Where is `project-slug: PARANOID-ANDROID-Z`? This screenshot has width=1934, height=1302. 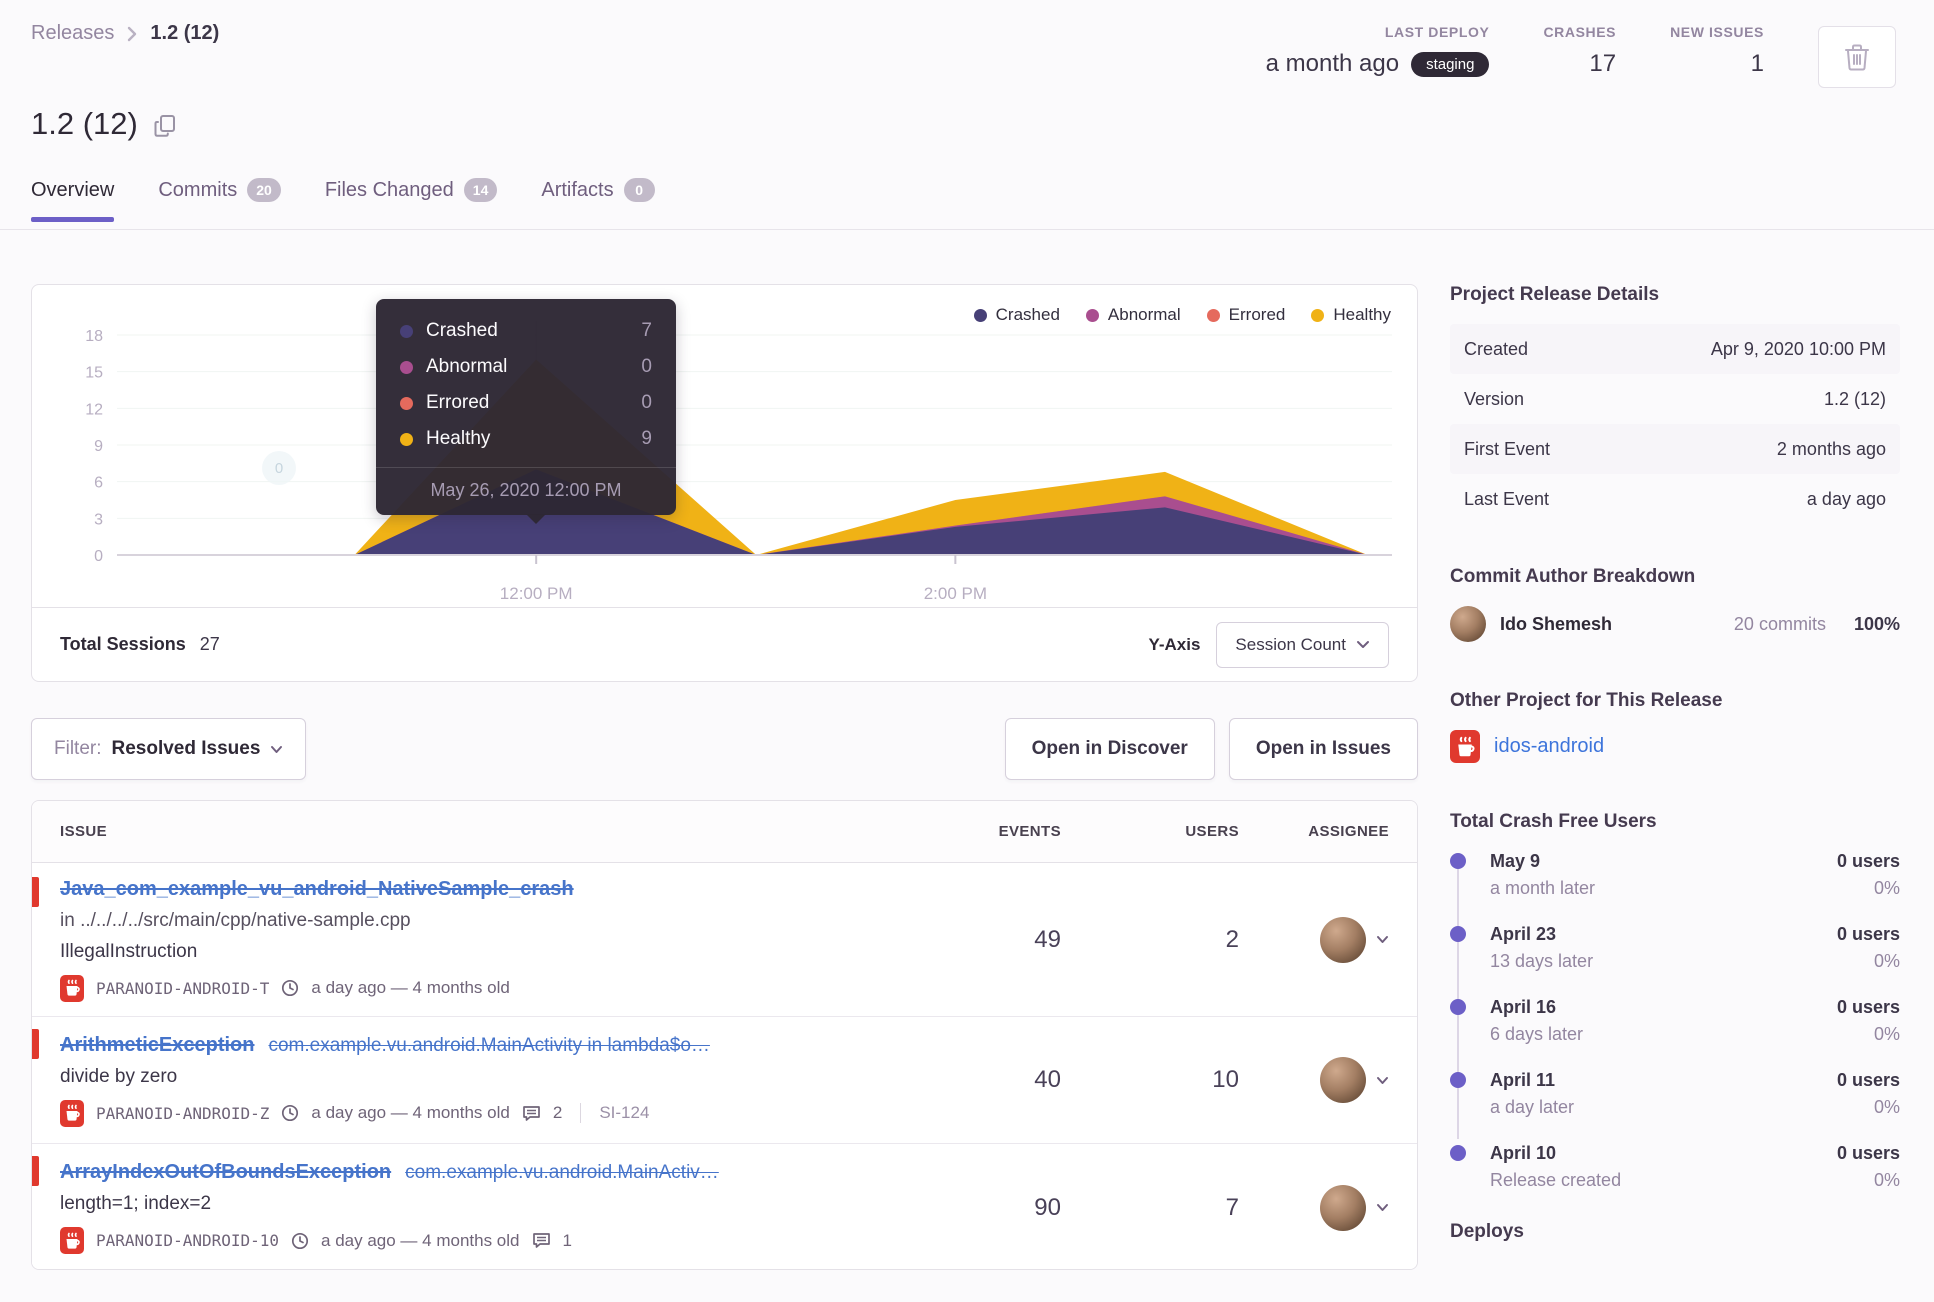
project-slug: PARANOID-ANDROID-Z is located at coordinates (183, 1113).